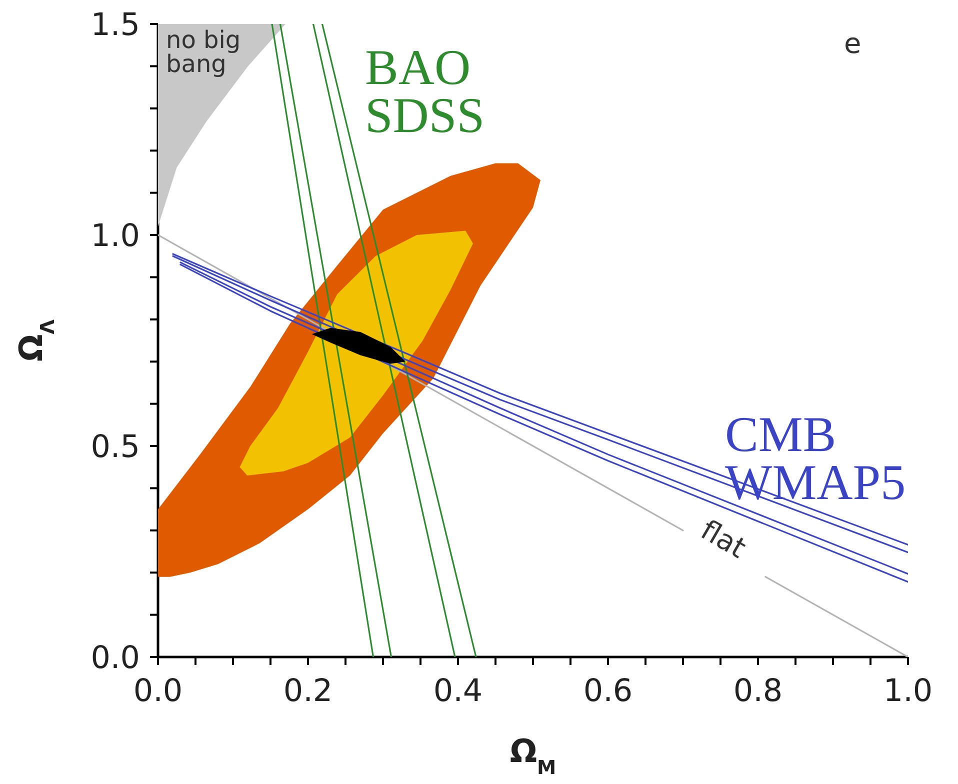  I want to click on series-label: CMB WMAP5, so click(815, 458).